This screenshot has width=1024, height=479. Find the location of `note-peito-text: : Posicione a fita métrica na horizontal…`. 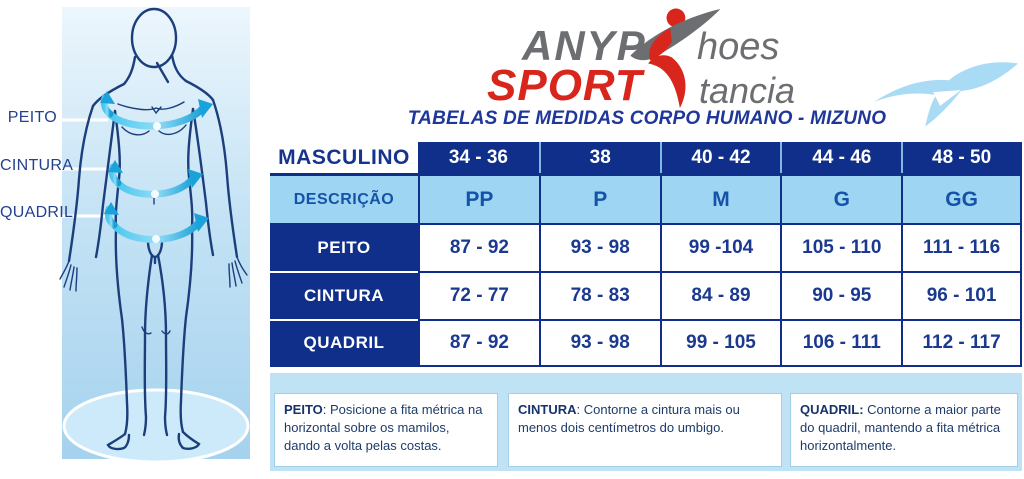

note-peito-text: : Posicione a fita métrica na horizontal… is located at coordinates (383, 427).